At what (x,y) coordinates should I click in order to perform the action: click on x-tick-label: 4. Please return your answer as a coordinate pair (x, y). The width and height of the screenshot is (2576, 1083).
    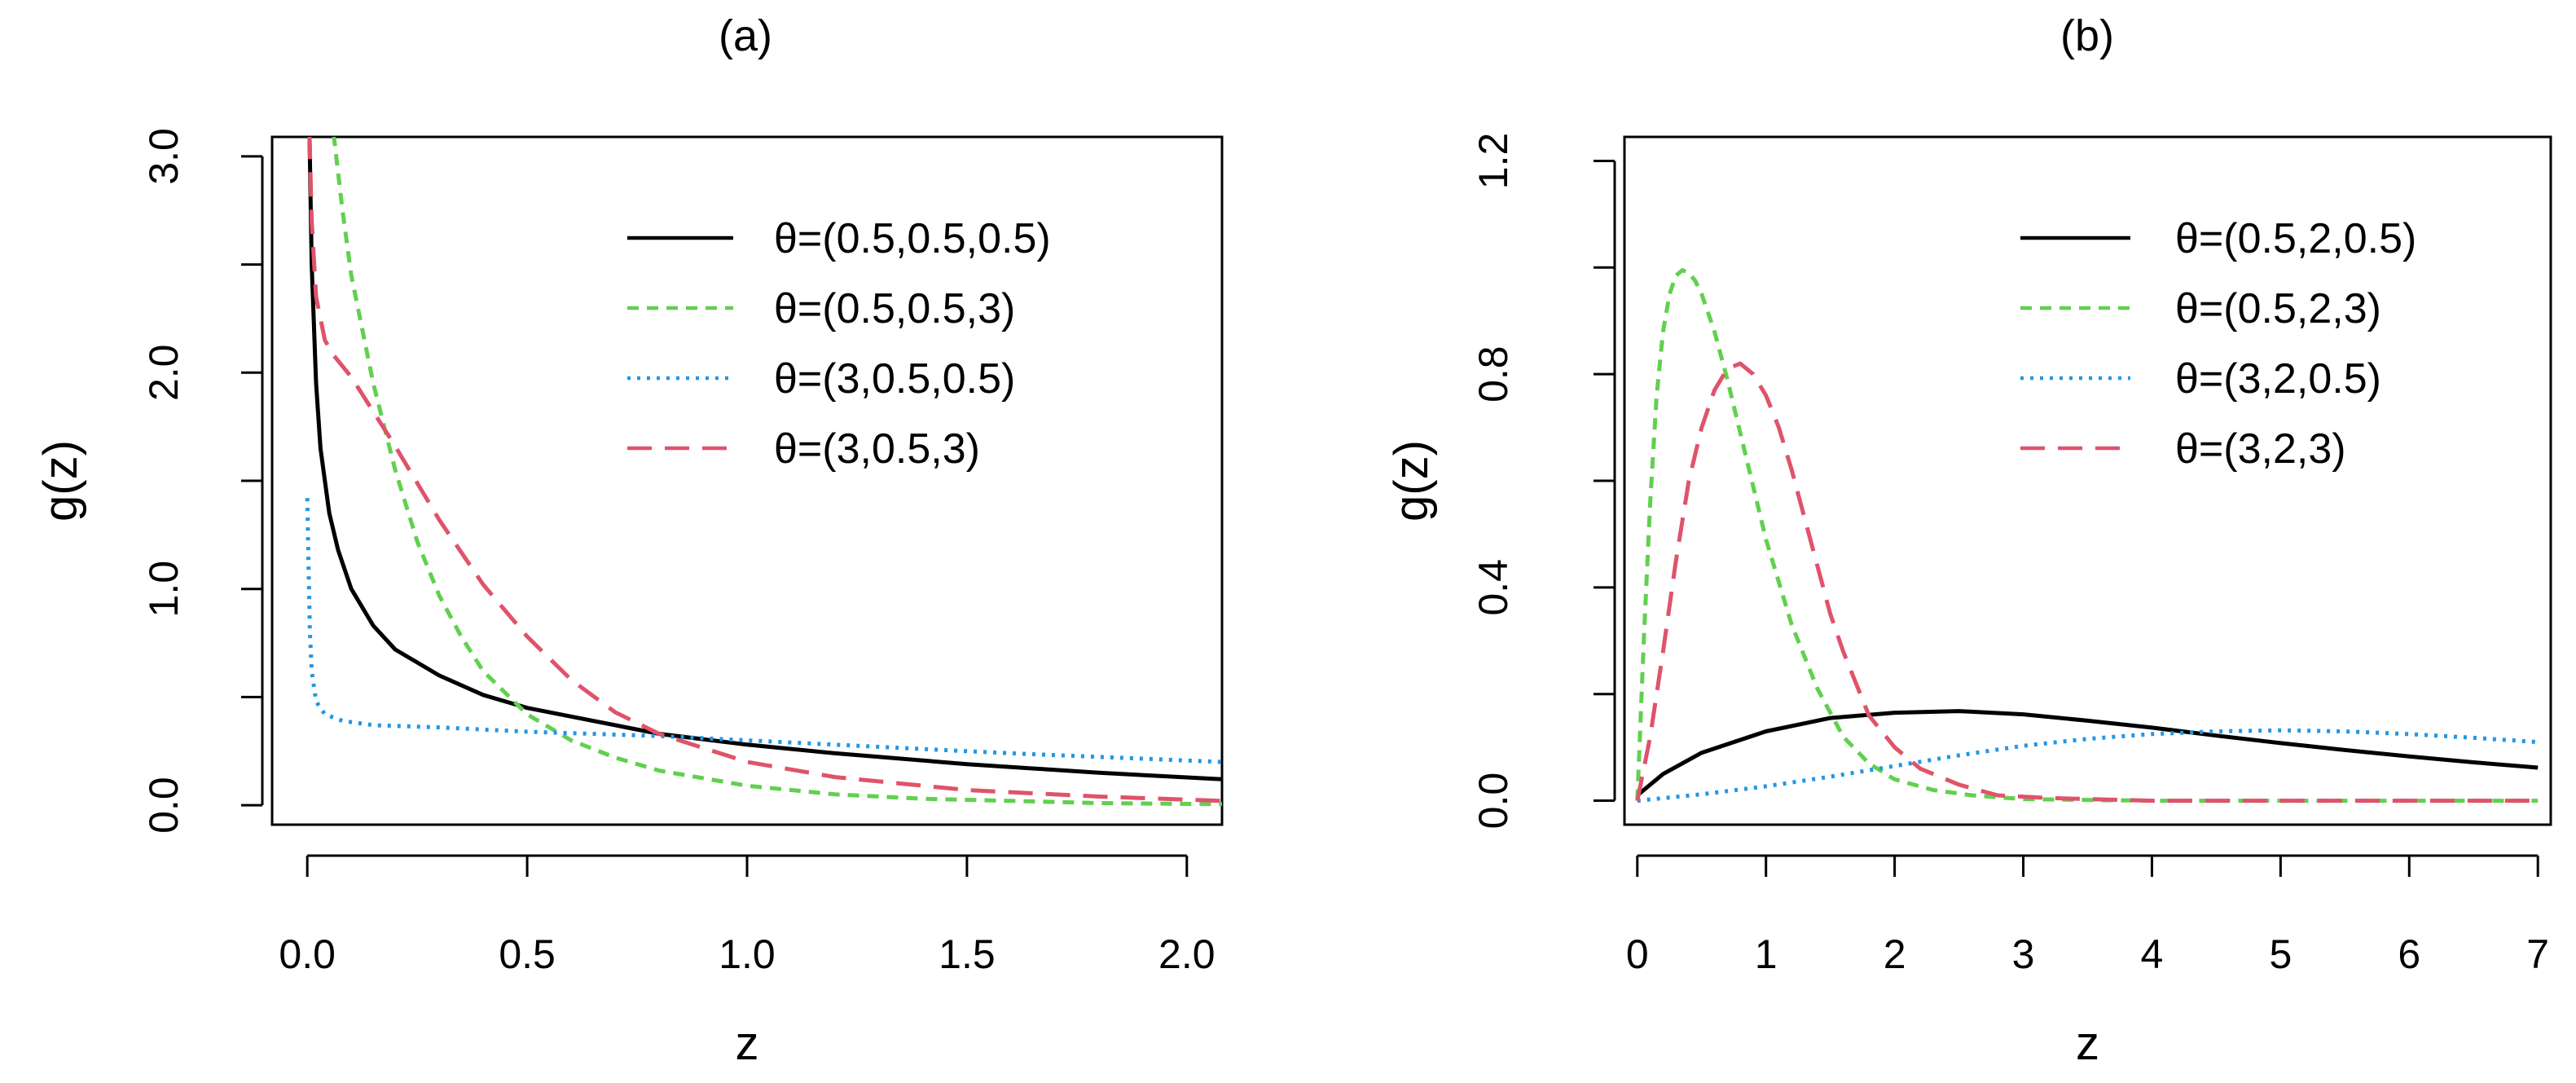
    Looking at the image, I should click on (2152, 954).